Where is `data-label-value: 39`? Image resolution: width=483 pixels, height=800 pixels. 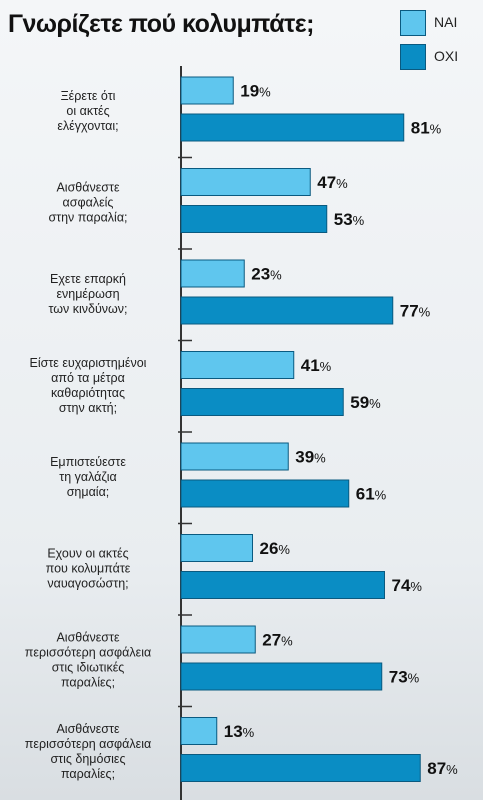
data-label-value: 39 is located at coordinates (304, 457).